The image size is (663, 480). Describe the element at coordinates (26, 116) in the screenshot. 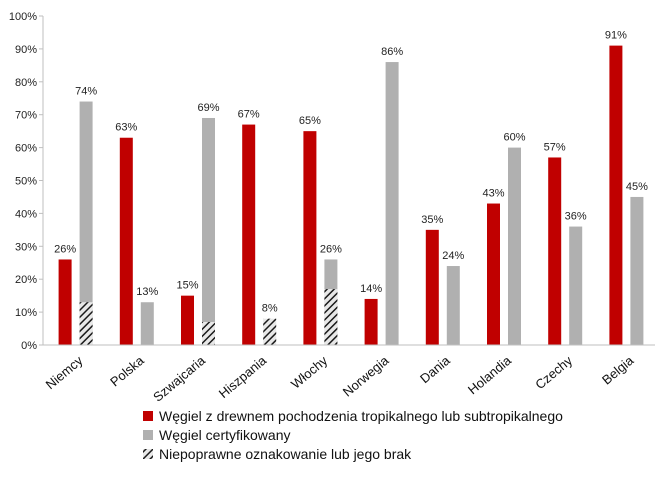

I see `y-tick-label: 70%` at that location.